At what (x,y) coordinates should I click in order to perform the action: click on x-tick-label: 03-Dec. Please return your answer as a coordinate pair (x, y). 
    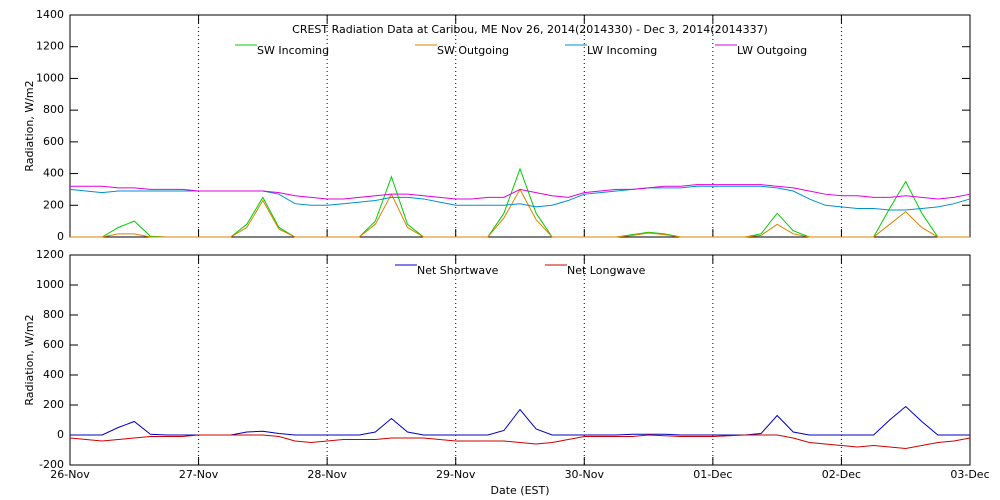
    Looking at the image, I should click on (969, 474).